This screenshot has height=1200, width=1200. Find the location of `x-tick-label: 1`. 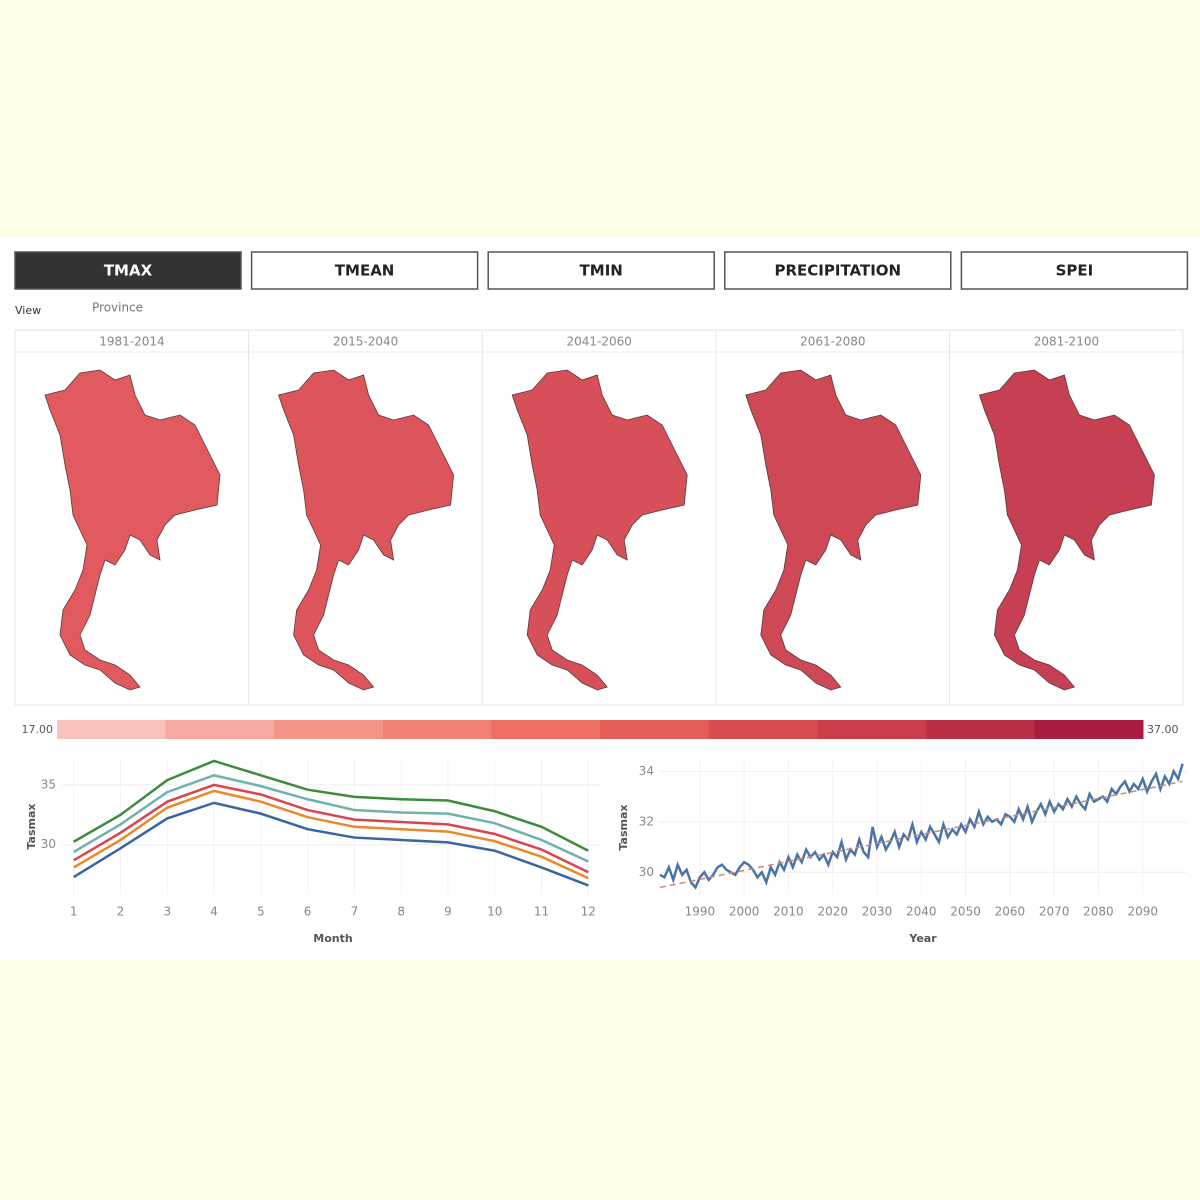

x-tick-label: 1 is located at coordinates (74, 912).